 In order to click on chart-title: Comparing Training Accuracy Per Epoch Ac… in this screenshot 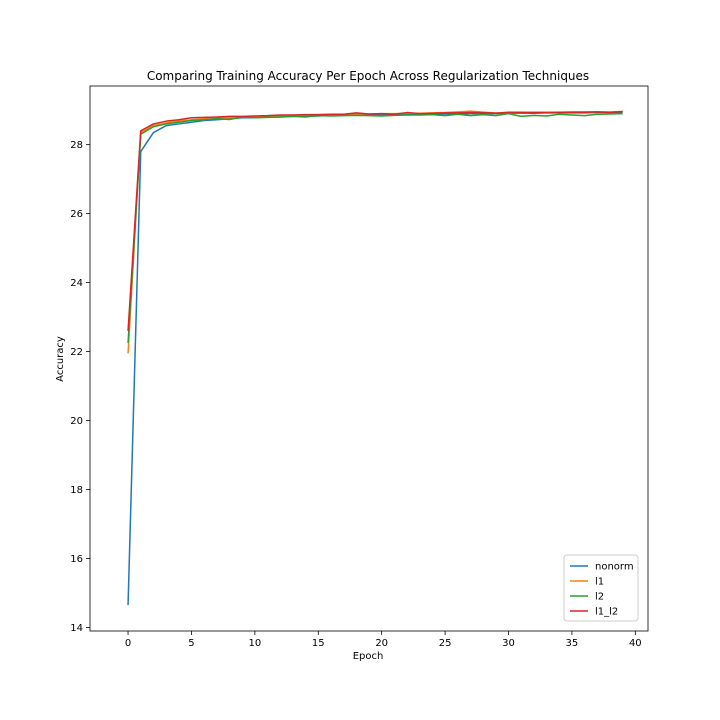, I will do `click(368, 76)`.